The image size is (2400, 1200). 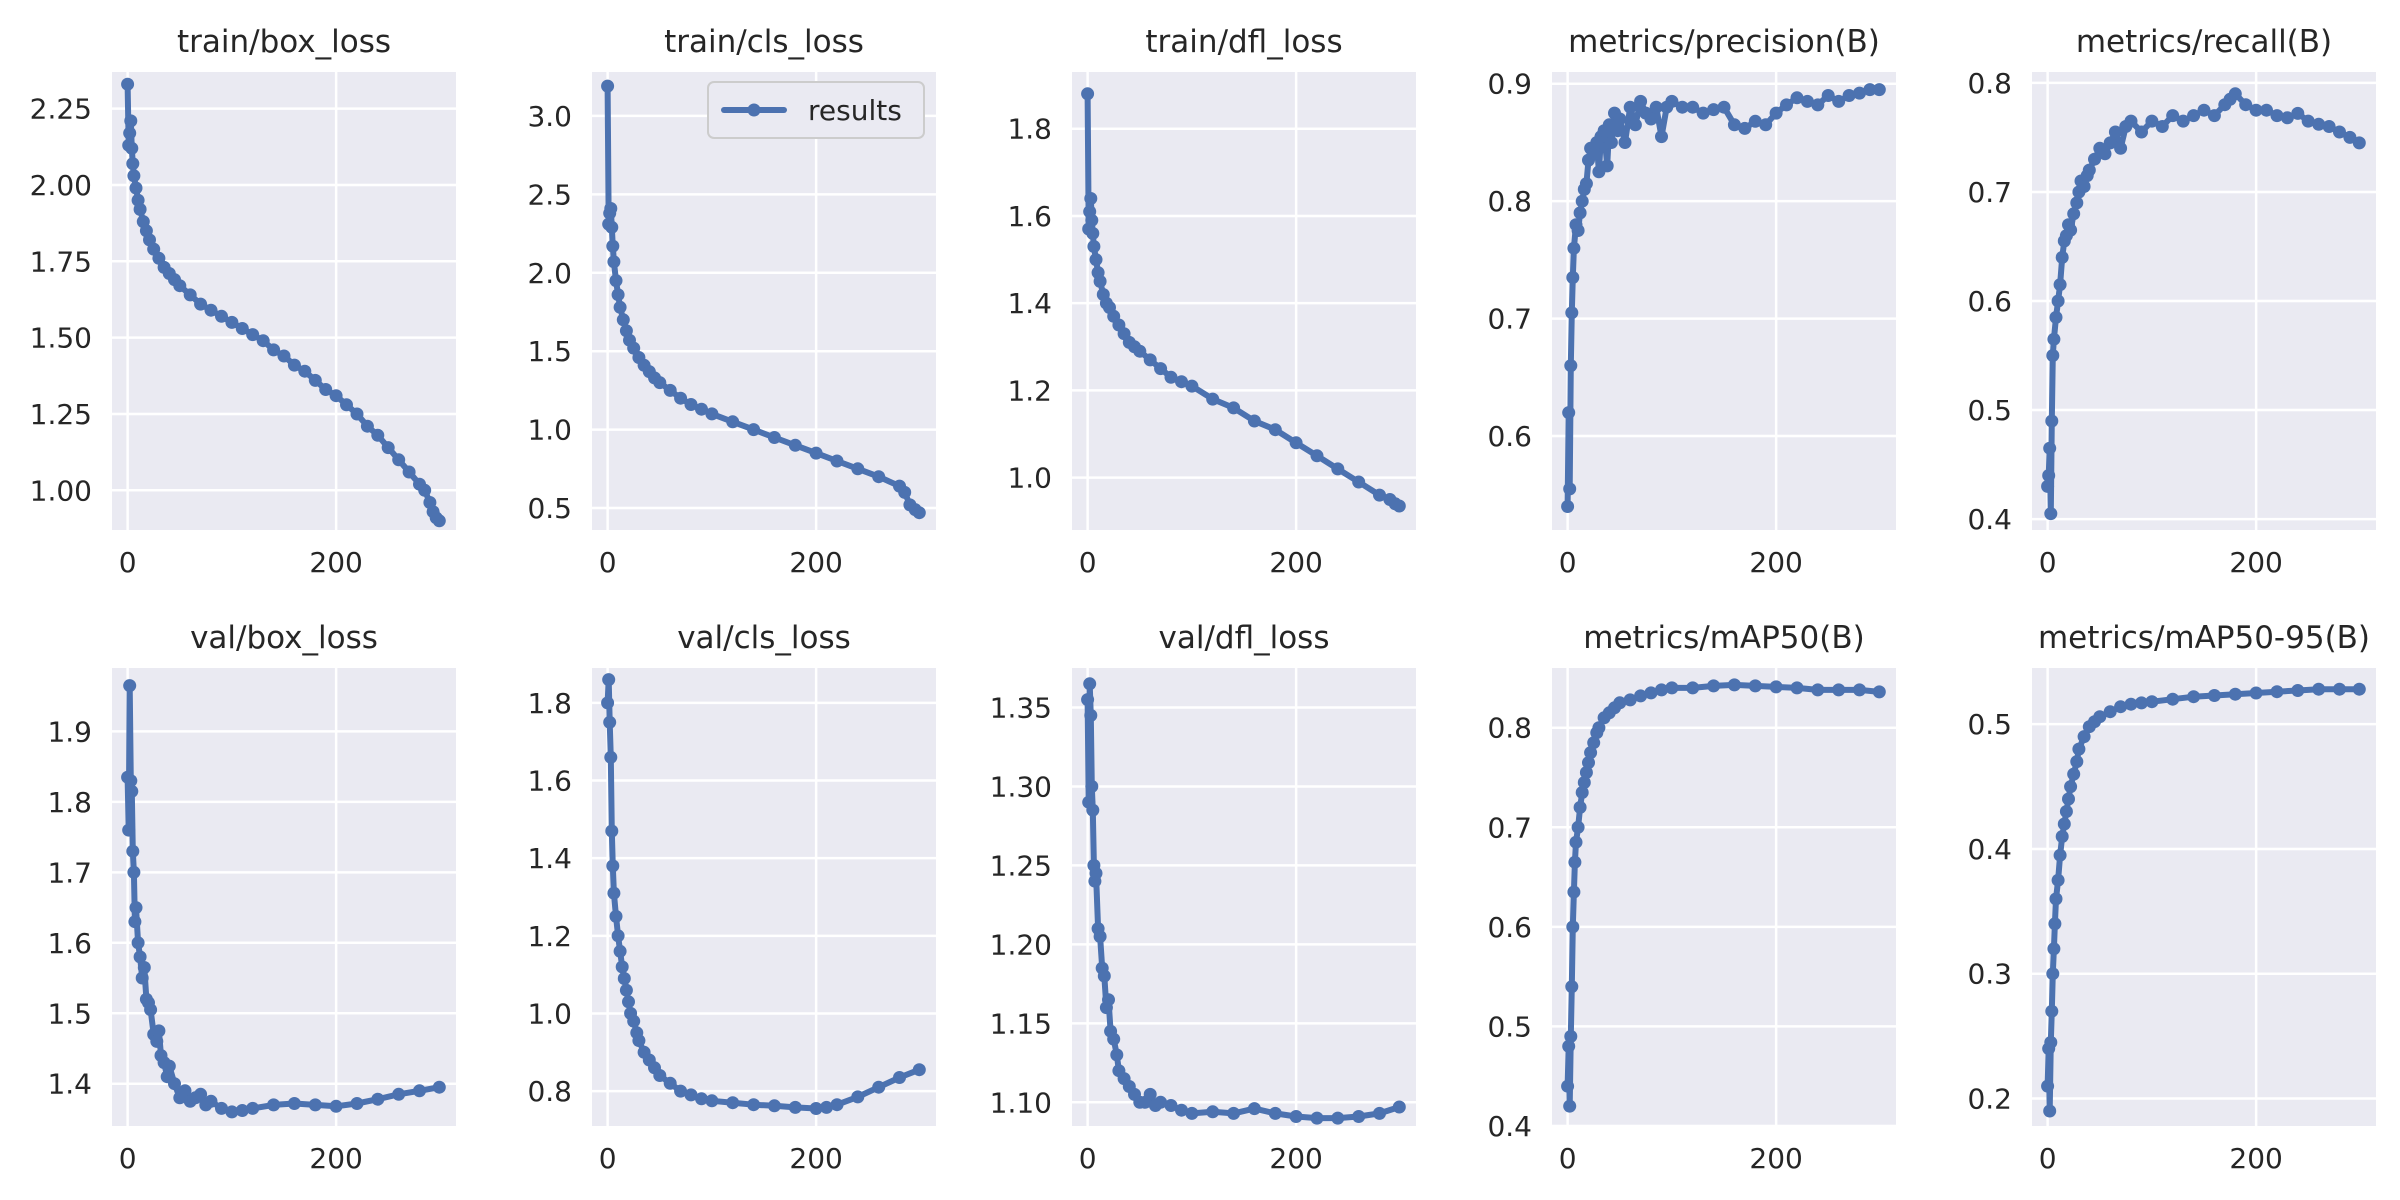 What do you see at coordinates (69, 731) in the screenshot?
I see `y-tick-label: 1.9` at bounding box center [69, 731].